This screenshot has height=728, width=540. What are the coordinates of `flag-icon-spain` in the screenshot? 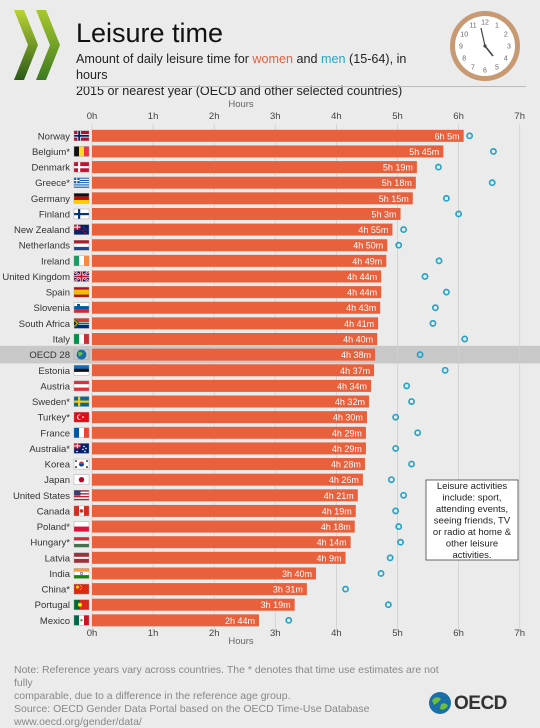 It's located at (81, 292).